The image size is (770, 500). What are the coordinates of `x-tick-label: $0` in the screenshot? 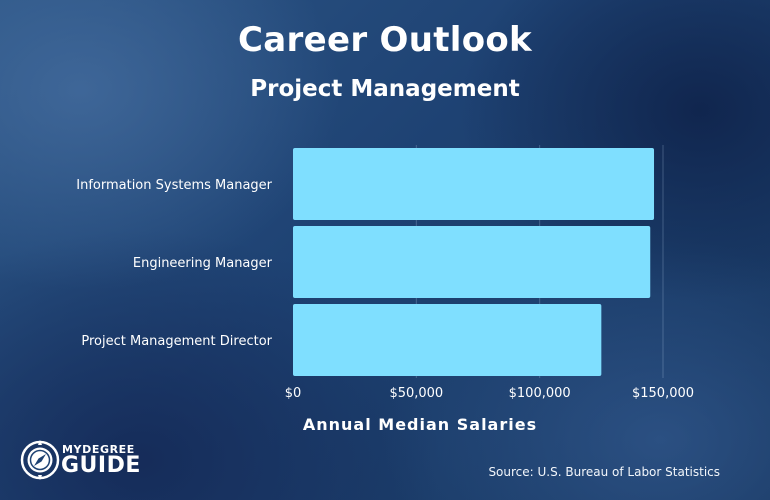 It's located at (293, 393).